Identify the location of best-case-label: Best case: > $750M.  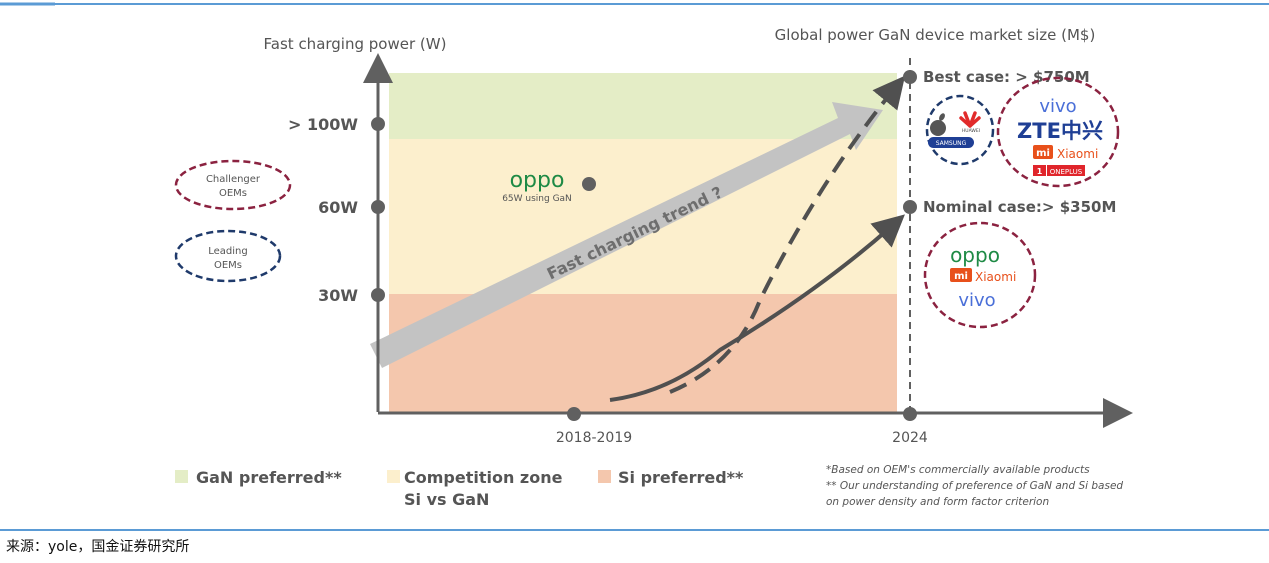
(1006, 77).